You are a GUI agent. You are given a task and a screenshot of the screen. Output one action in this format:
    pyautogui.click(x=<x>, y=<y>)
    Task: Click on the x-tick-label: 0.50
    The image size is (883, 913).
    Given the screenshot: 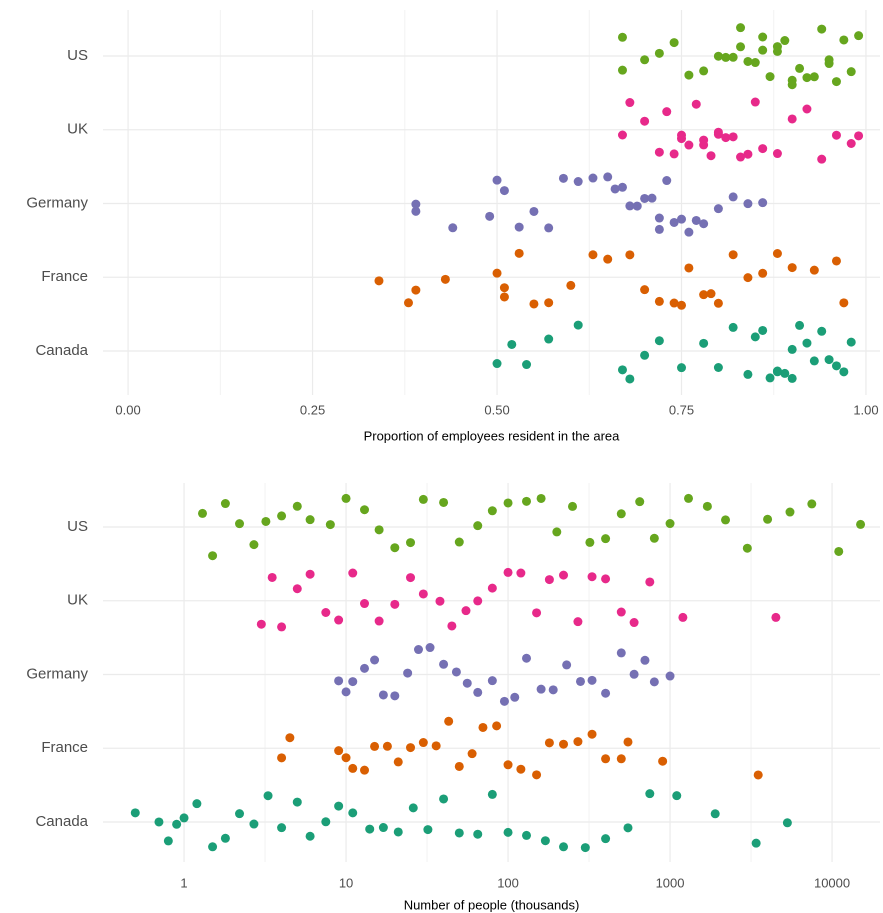 What is the action you would take?
    pyautogui.click(x=496, y=409)
    